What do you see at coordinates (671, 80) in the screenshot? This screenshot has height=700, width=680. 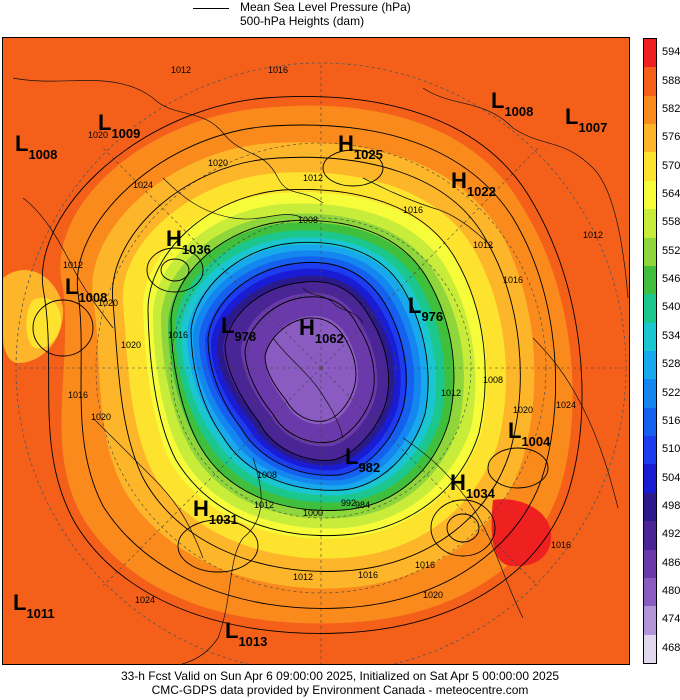 I see `colorbar-label: 588` at bounding box center [671, 80].